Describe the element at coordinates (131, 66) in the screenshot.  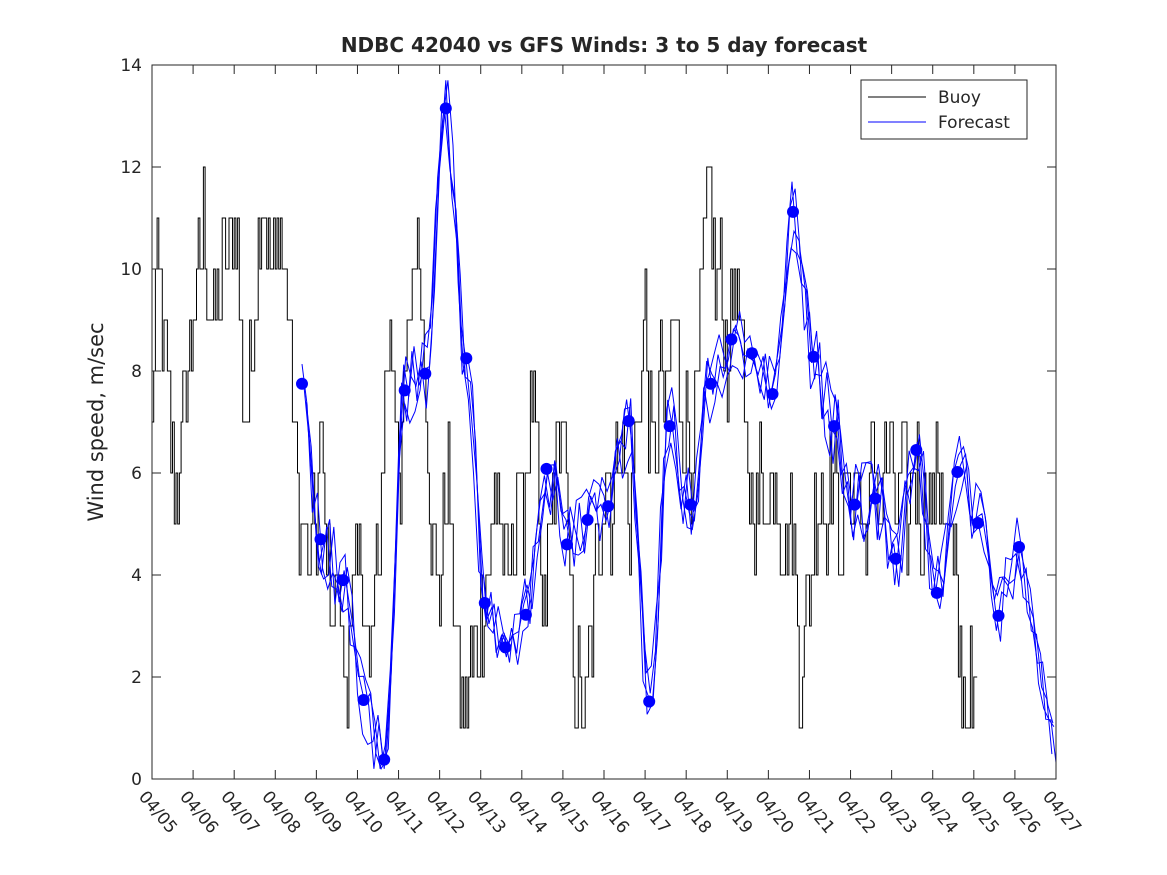
I see `y-tick-label: 14` at that location.